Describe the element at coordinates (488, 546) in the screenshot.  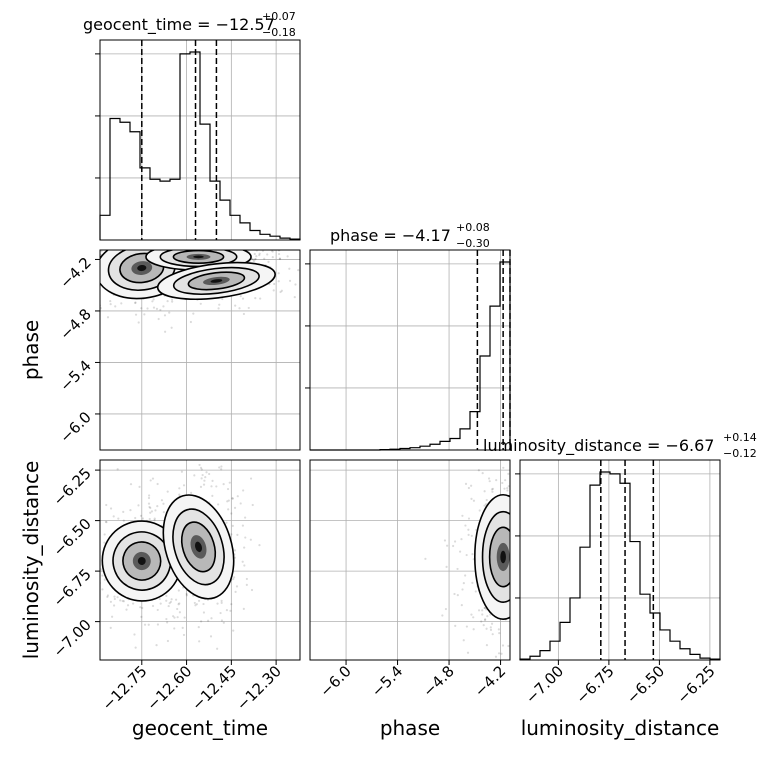
I see `contour-layer` at that location.